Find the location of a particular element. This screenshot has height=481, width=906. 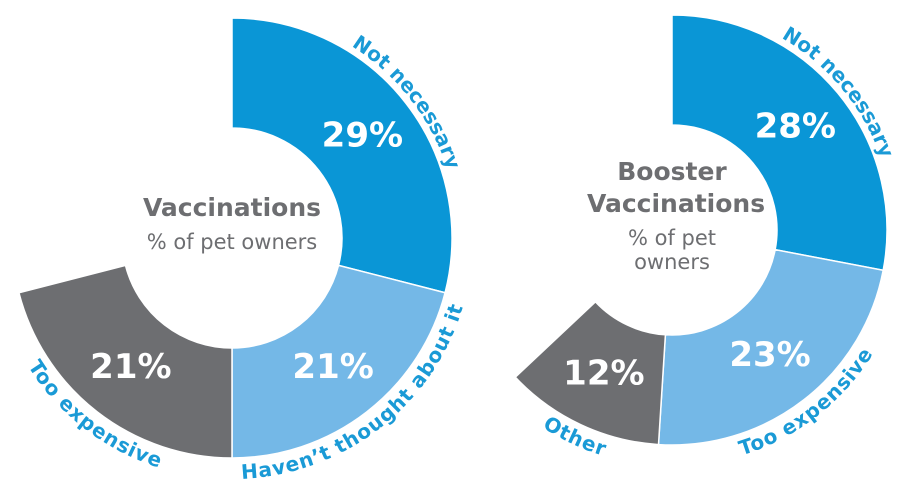

chart-title: Booster Vaccinations is located at coordinates (676, 187).